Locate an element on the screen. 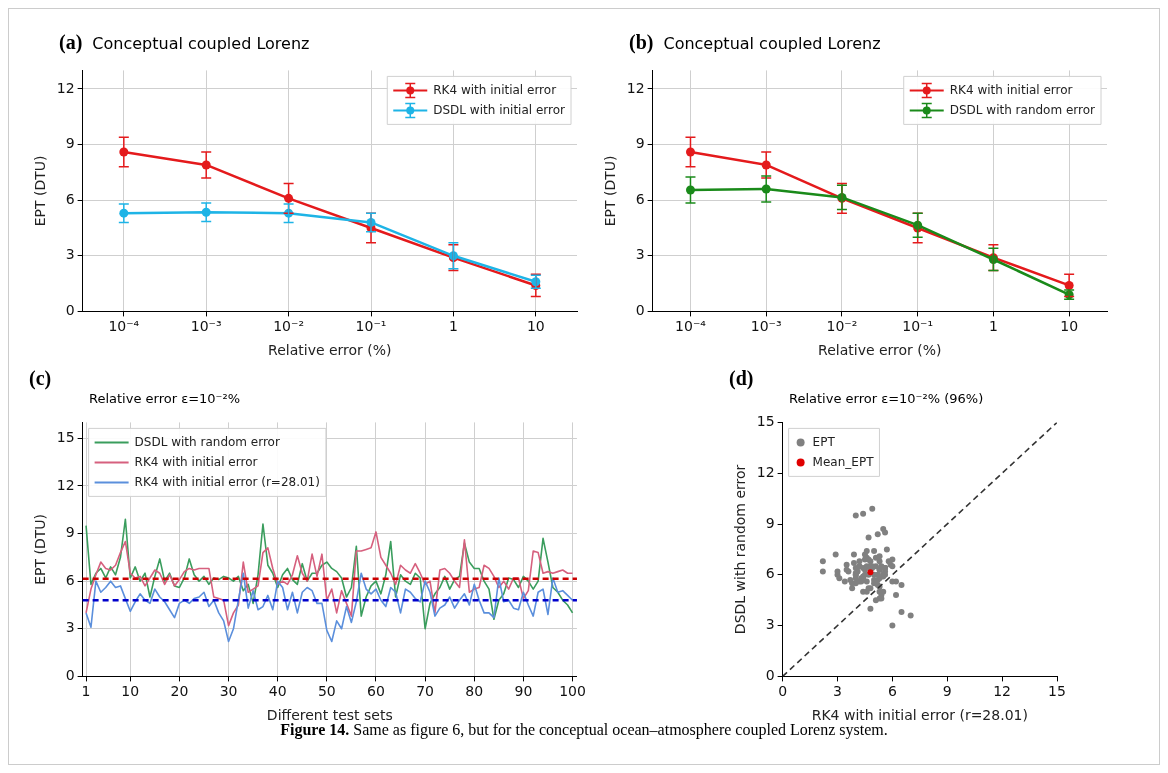 This screenshot has width=1168, height=773. x-tick-label: 12 is located at coordinates (1002, 691).